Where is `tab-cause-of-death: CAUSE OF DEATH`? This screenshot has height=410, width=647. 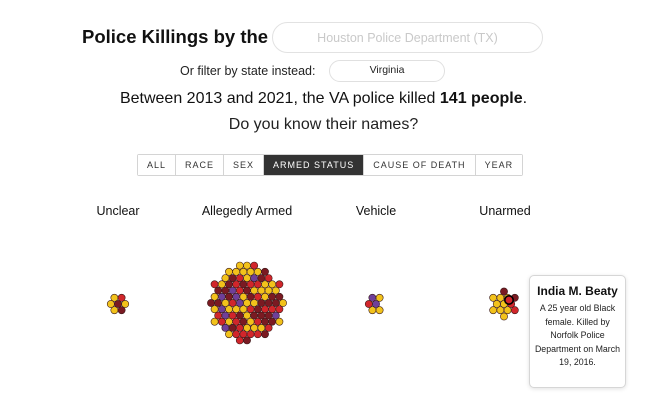
tab-cause-of-death: CAUSE OF DEATH is located at coordinates (420, 165).